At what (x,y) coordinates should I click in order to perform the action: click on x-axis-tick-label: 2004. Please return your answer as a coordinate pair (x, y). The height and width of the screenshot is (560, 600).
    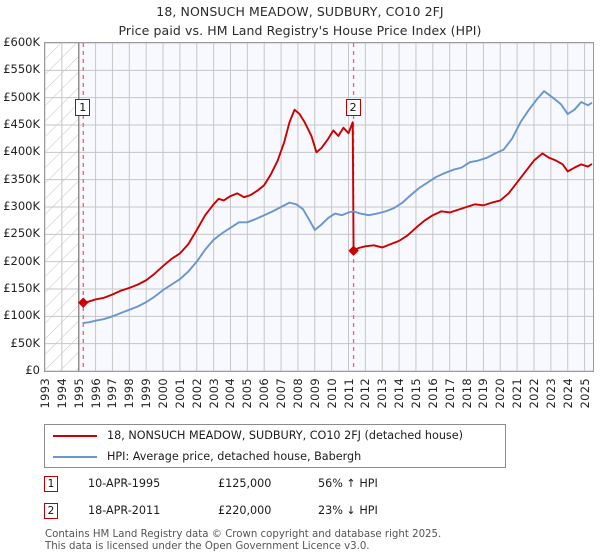
    Looking at the image, I should click on (230, 393).